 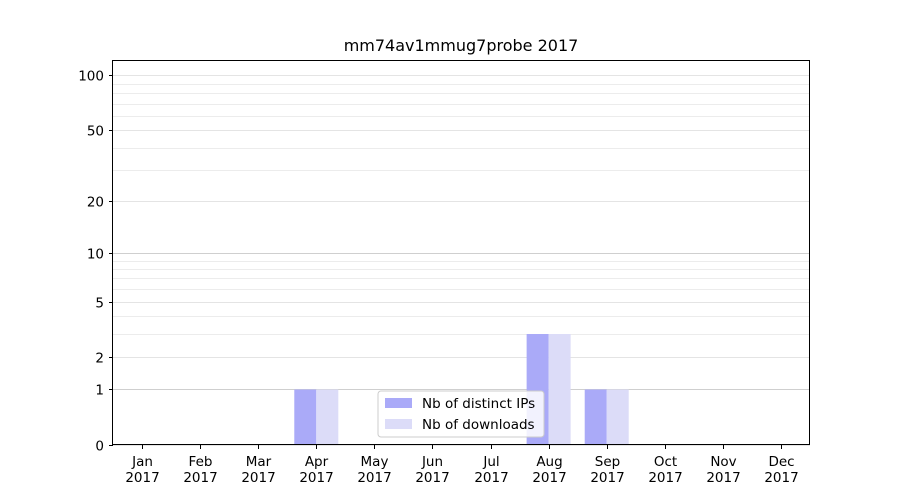 What do you see at coordinates (549, 462) in the screenshot?
I see `x-tick-label-month: Aug` at bounding box center [549, 462].